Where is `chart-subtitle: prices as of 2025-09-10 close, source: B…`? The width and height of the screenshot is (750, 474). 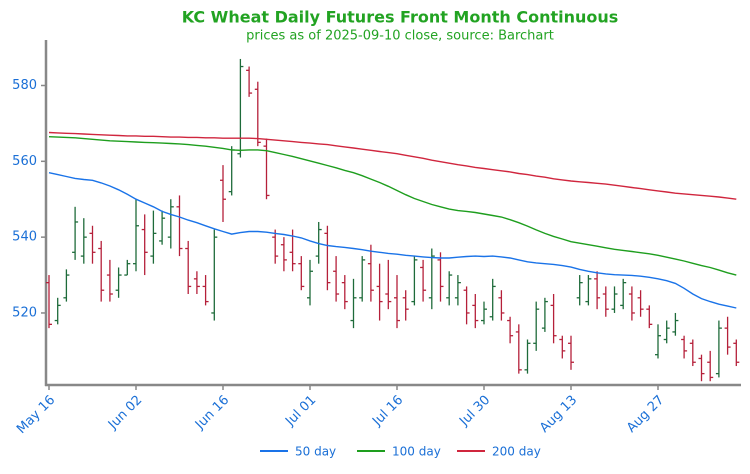
chart-subtitle: prices as of 2025-09-10 close, source: B… is located at coordinates (400, 36).